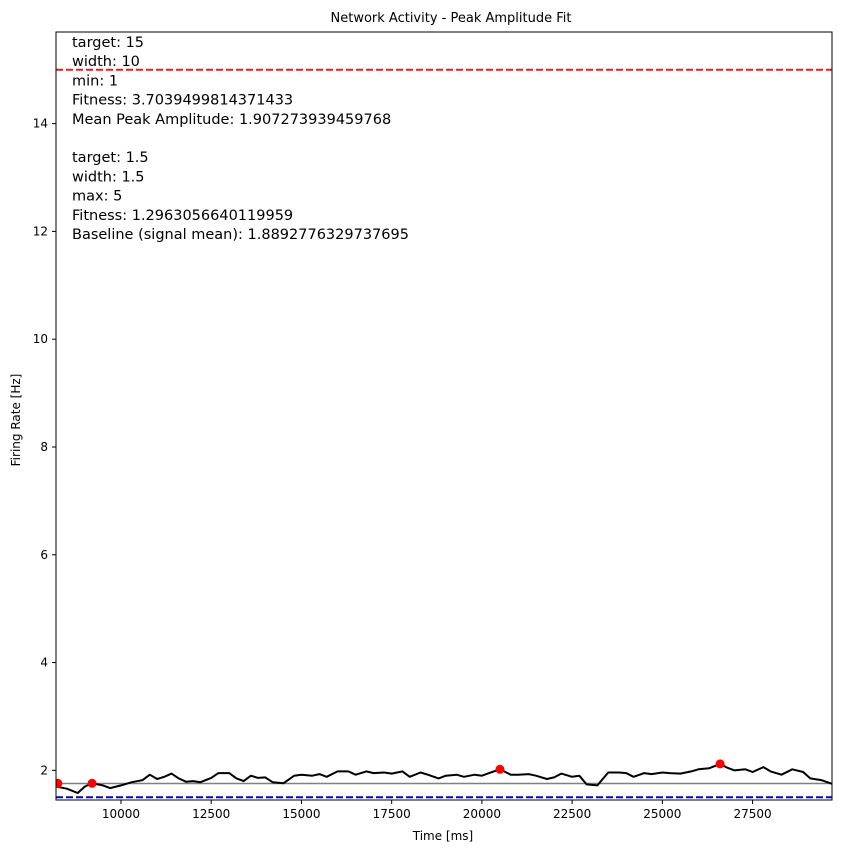 This screenshot has height=853, width=841. I want to click on y-tick-label-5: 12, so click(40, 231).